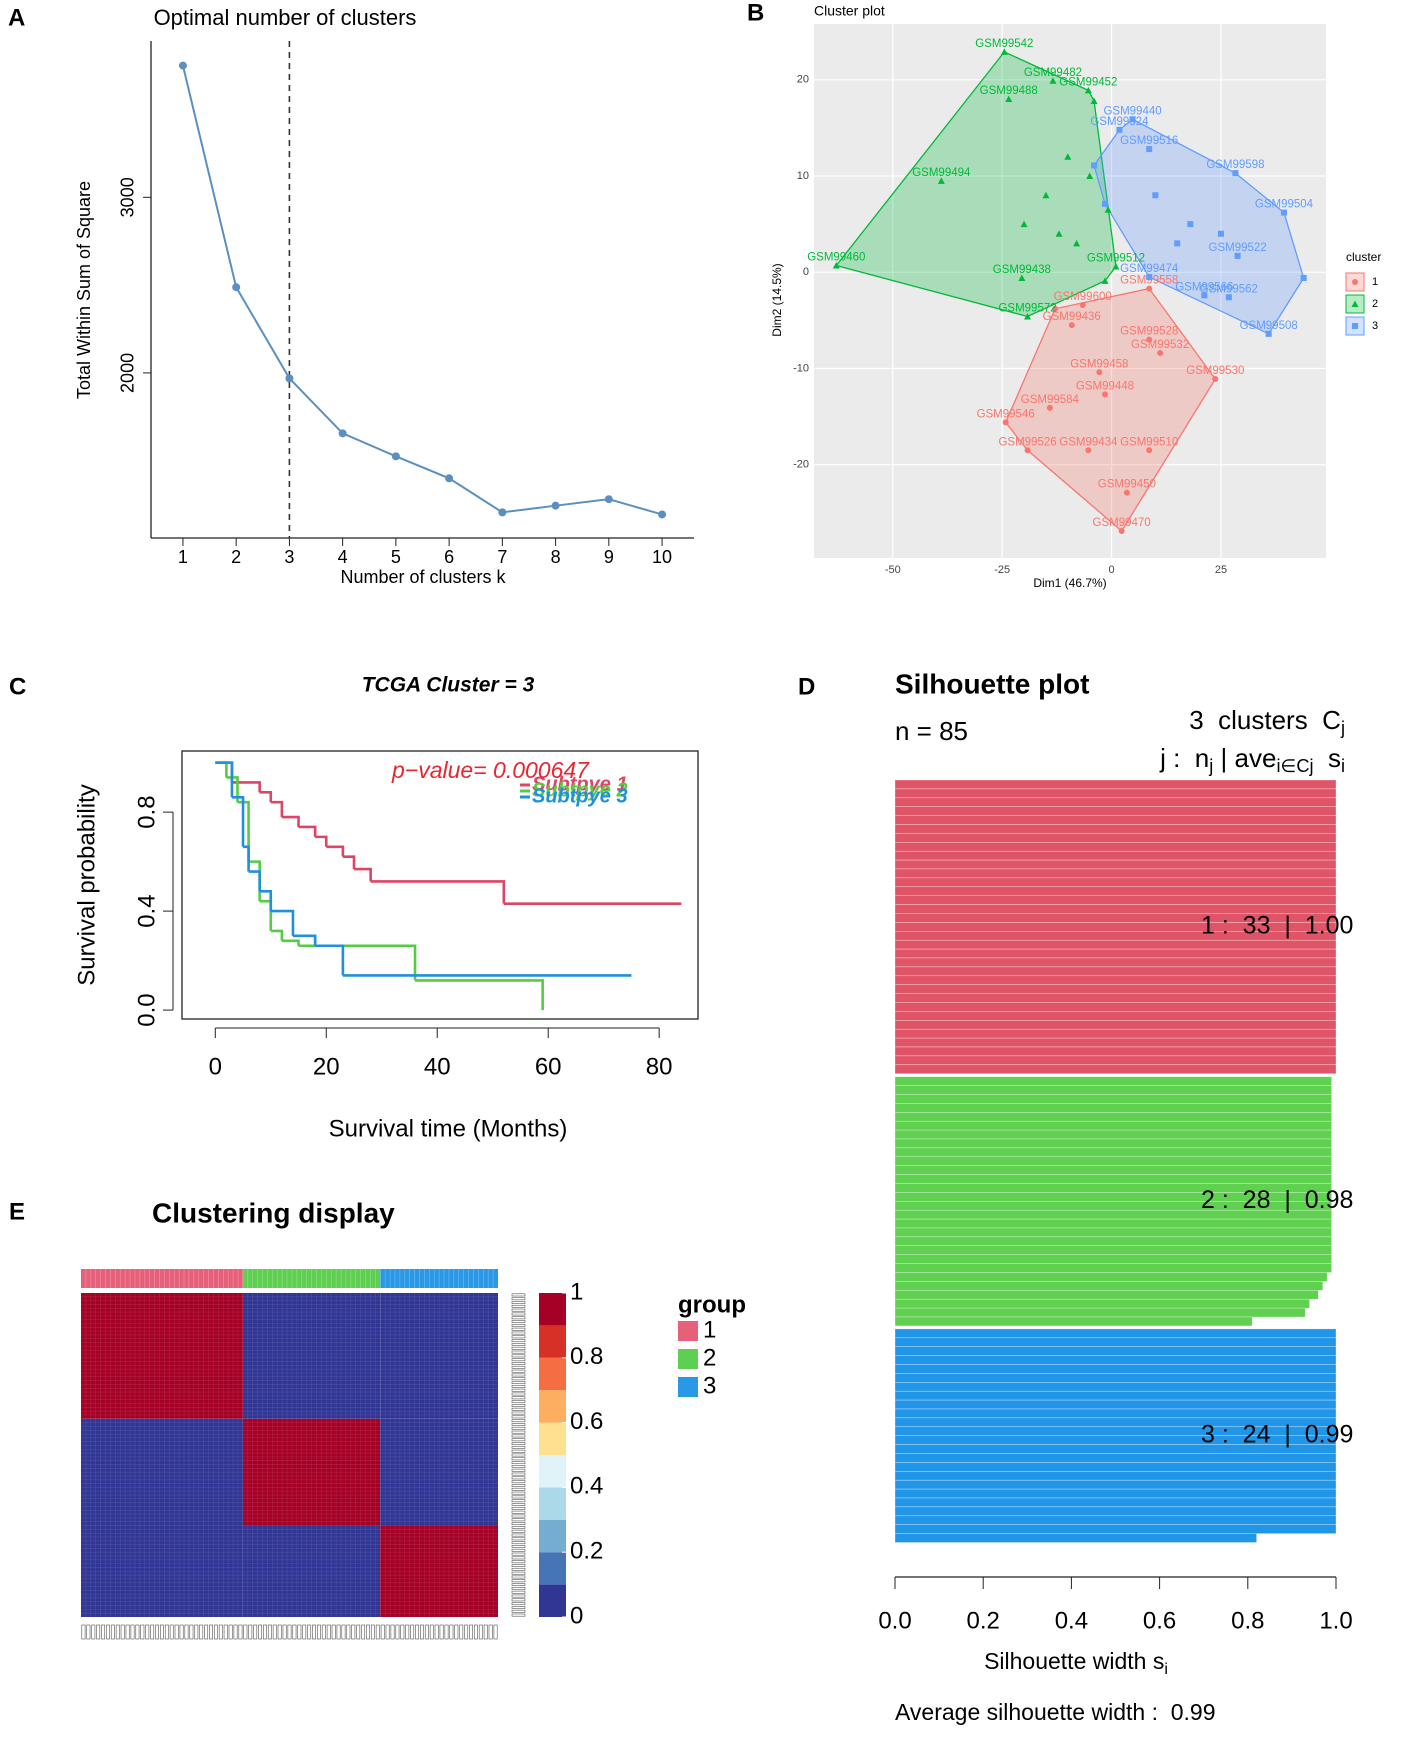  Describe the element at coordinates (580, 784) in the screenshot. I see `legend-label: Subtpye 1` at that location.